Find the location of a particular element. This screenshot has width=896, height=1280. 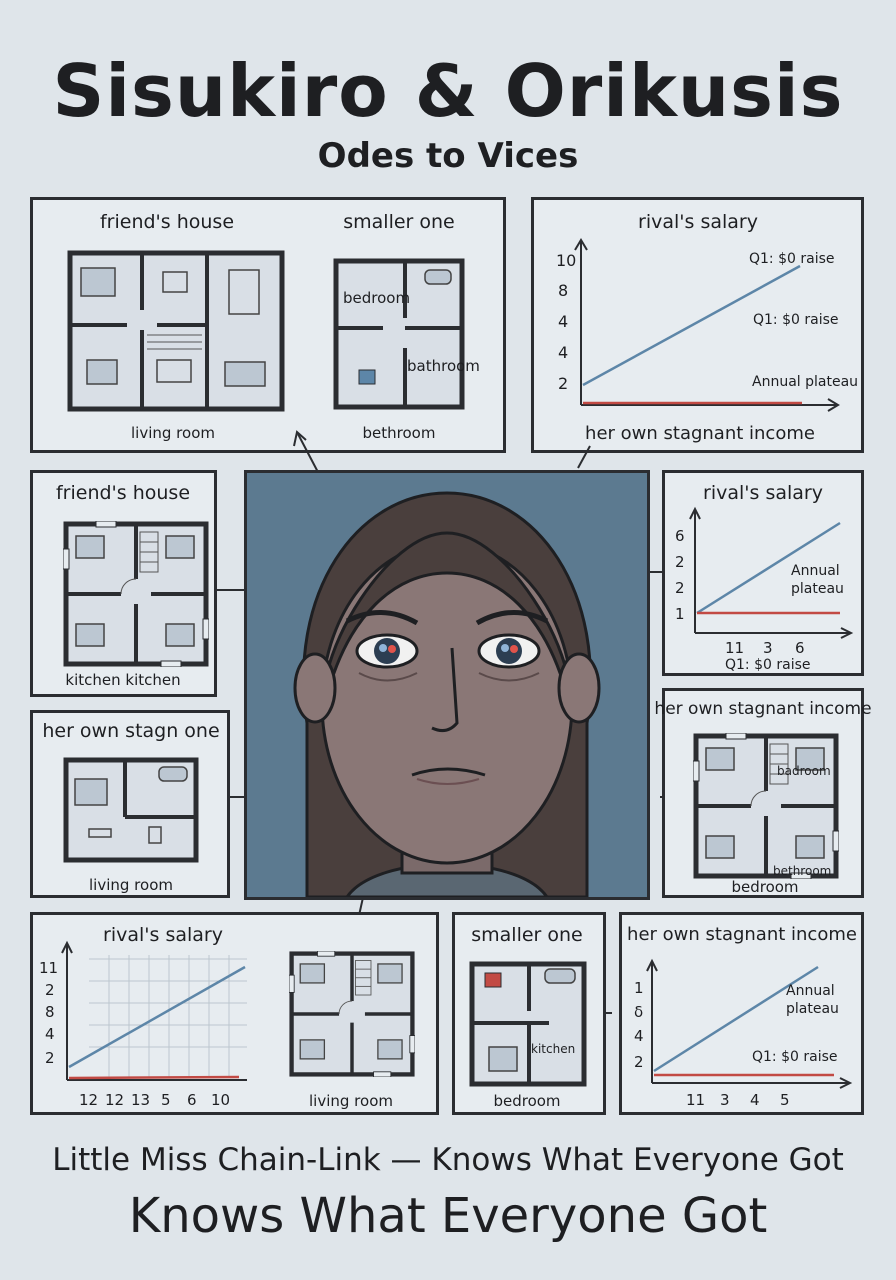

caption-friends-house: friend's house is located at coordinates (167, 222).